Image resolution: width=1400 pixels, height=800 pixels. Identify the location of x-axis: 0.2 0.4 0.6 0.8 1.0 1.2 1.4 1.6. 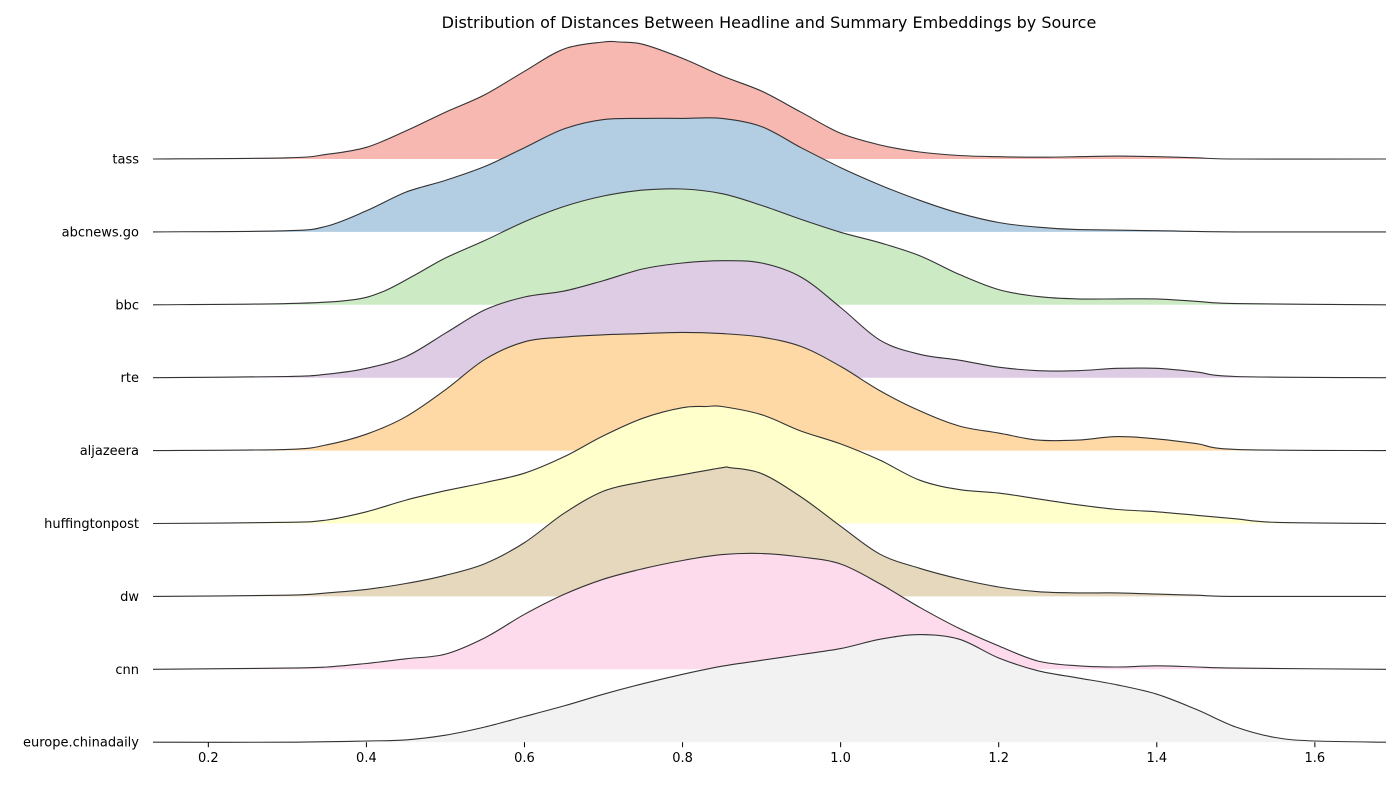
(761, 754).